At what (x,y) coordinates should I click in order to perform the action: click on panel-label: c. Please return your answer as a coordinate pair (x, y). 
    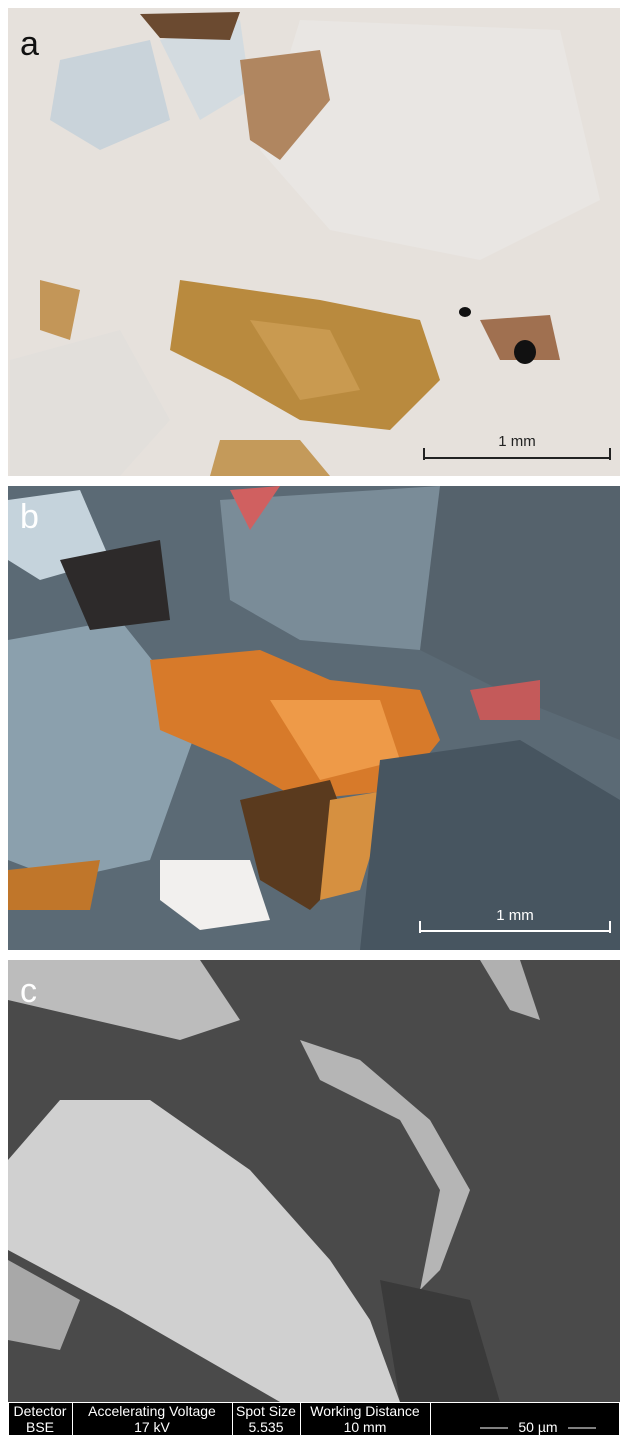
    Looking at the image, I should click on (28, 991).